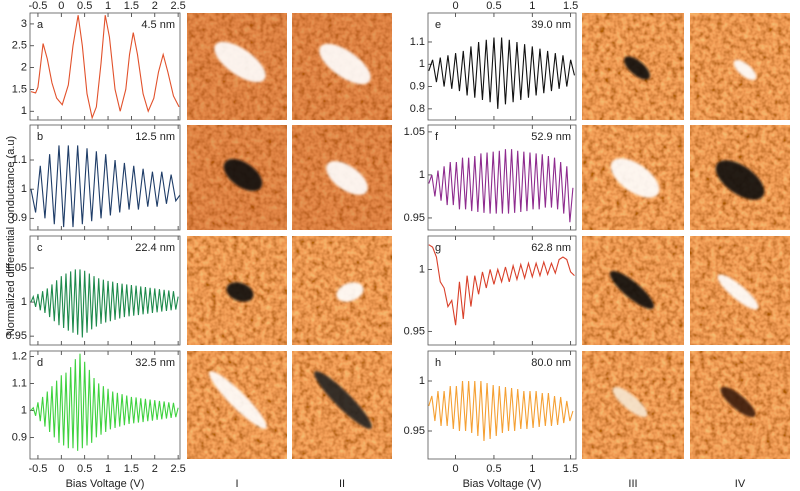 The image size is (800, 491). Describe the element at coordinates (438, 363) in the screenshot. I see `panel-letter: h` at that location.